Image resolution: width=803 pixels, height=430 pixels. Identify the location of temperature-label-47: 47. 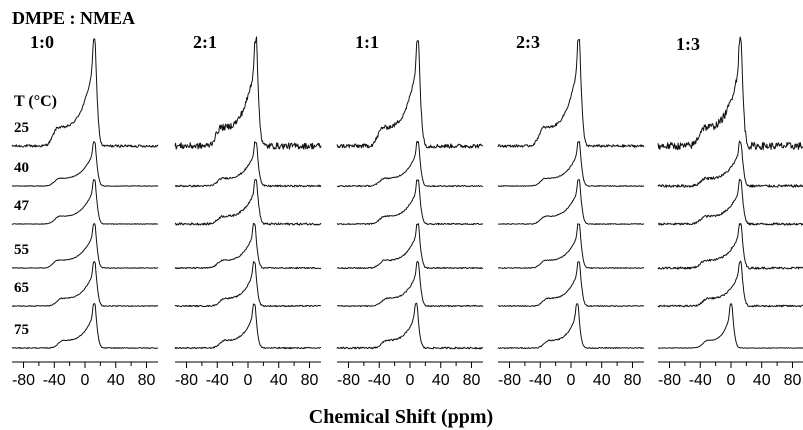
(22, 206).